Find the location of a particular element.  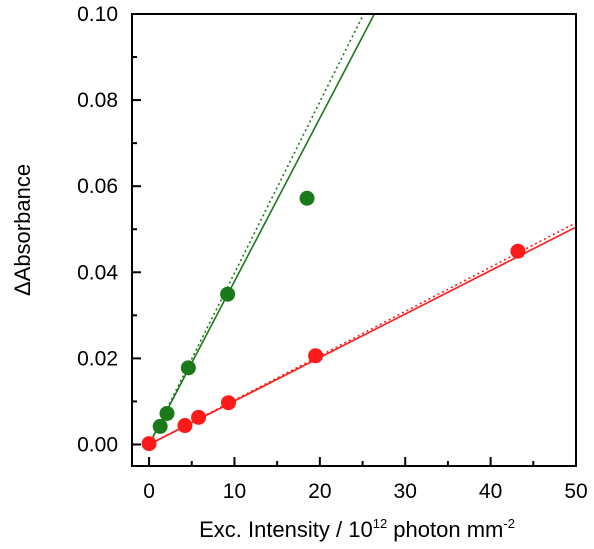

x-axis-title-unit: photon mm is located at coordinates (445, 529).